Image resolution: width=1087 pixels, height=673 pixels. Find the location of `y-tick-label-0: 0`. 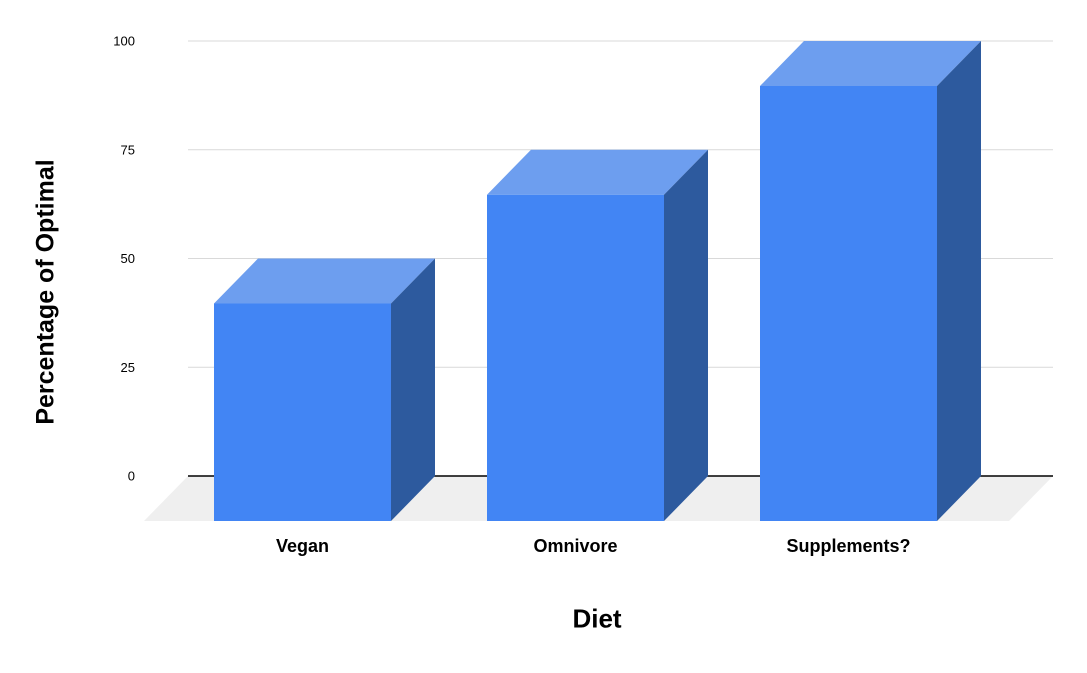

y-tick-label-0: 0 is located at coordinates (131, 476).